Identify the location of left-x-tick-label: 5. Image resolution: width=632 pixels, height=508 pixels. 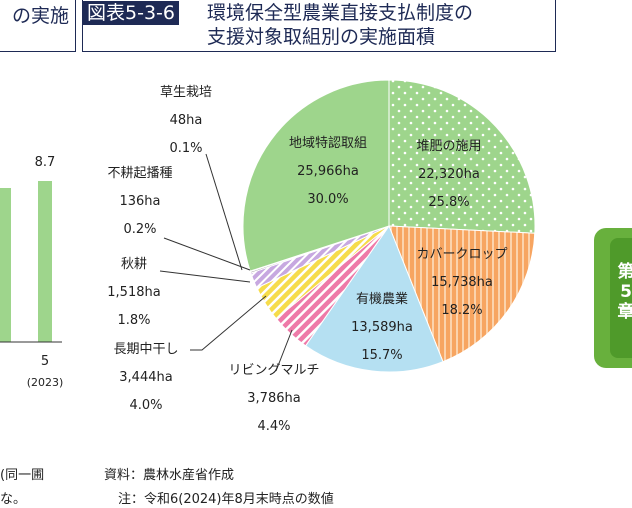
(45, 361).